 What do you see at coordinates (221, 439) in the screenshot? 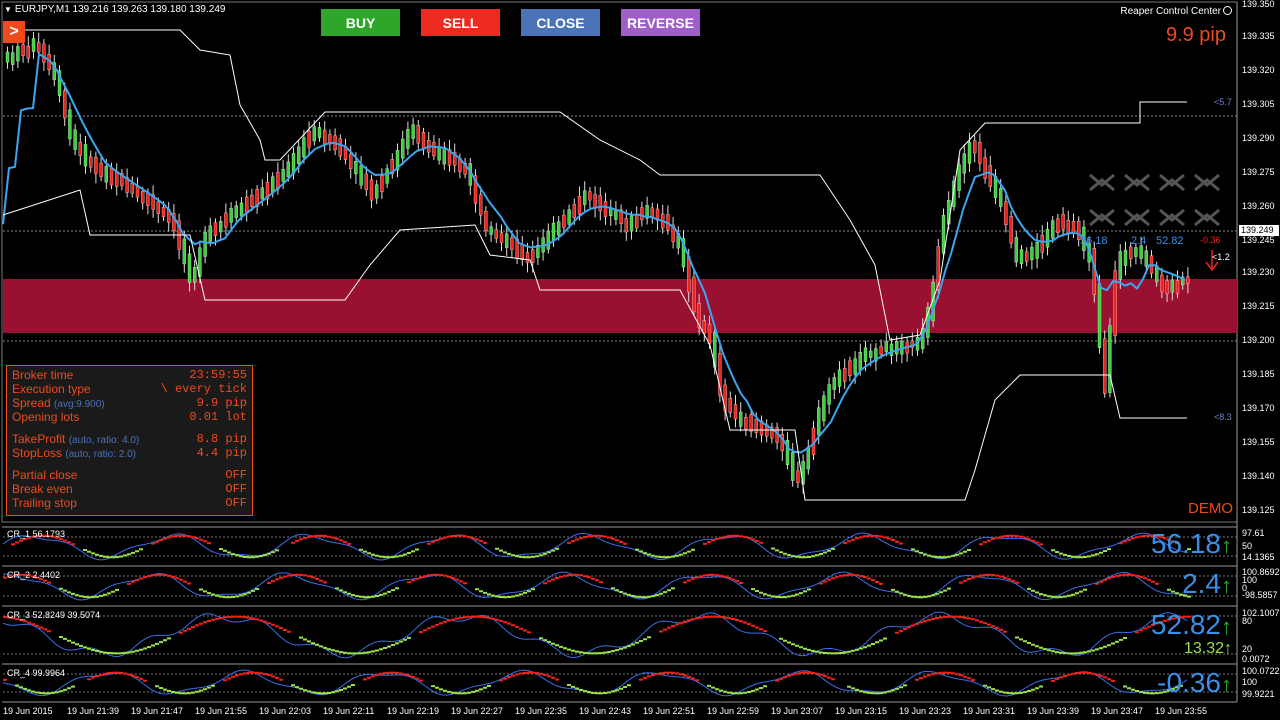
I see `info-value: 8.8 pip` at bounding box center [221, 439].